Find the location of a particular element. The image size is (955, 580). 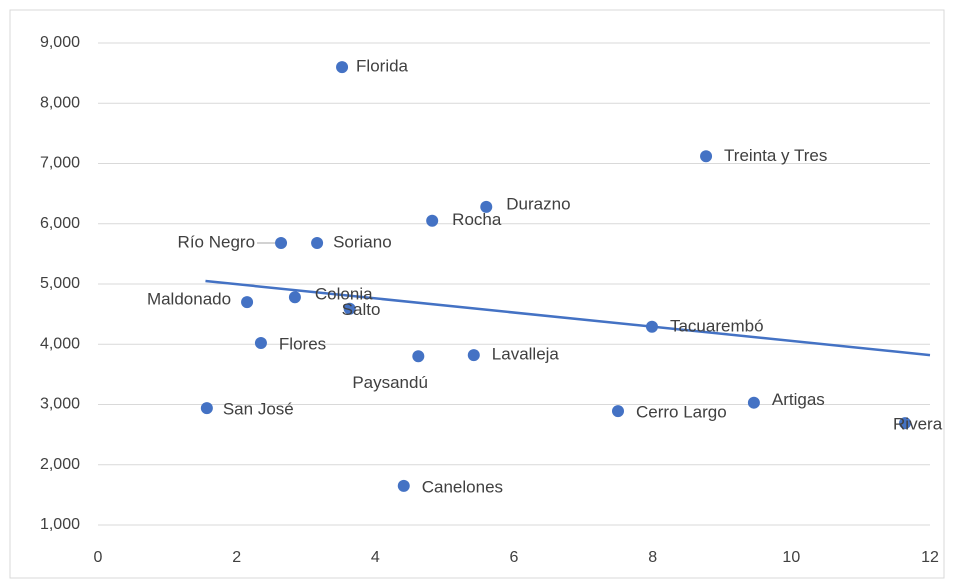

y-tick-label: 3,000 is located at coordinates (60, 404).